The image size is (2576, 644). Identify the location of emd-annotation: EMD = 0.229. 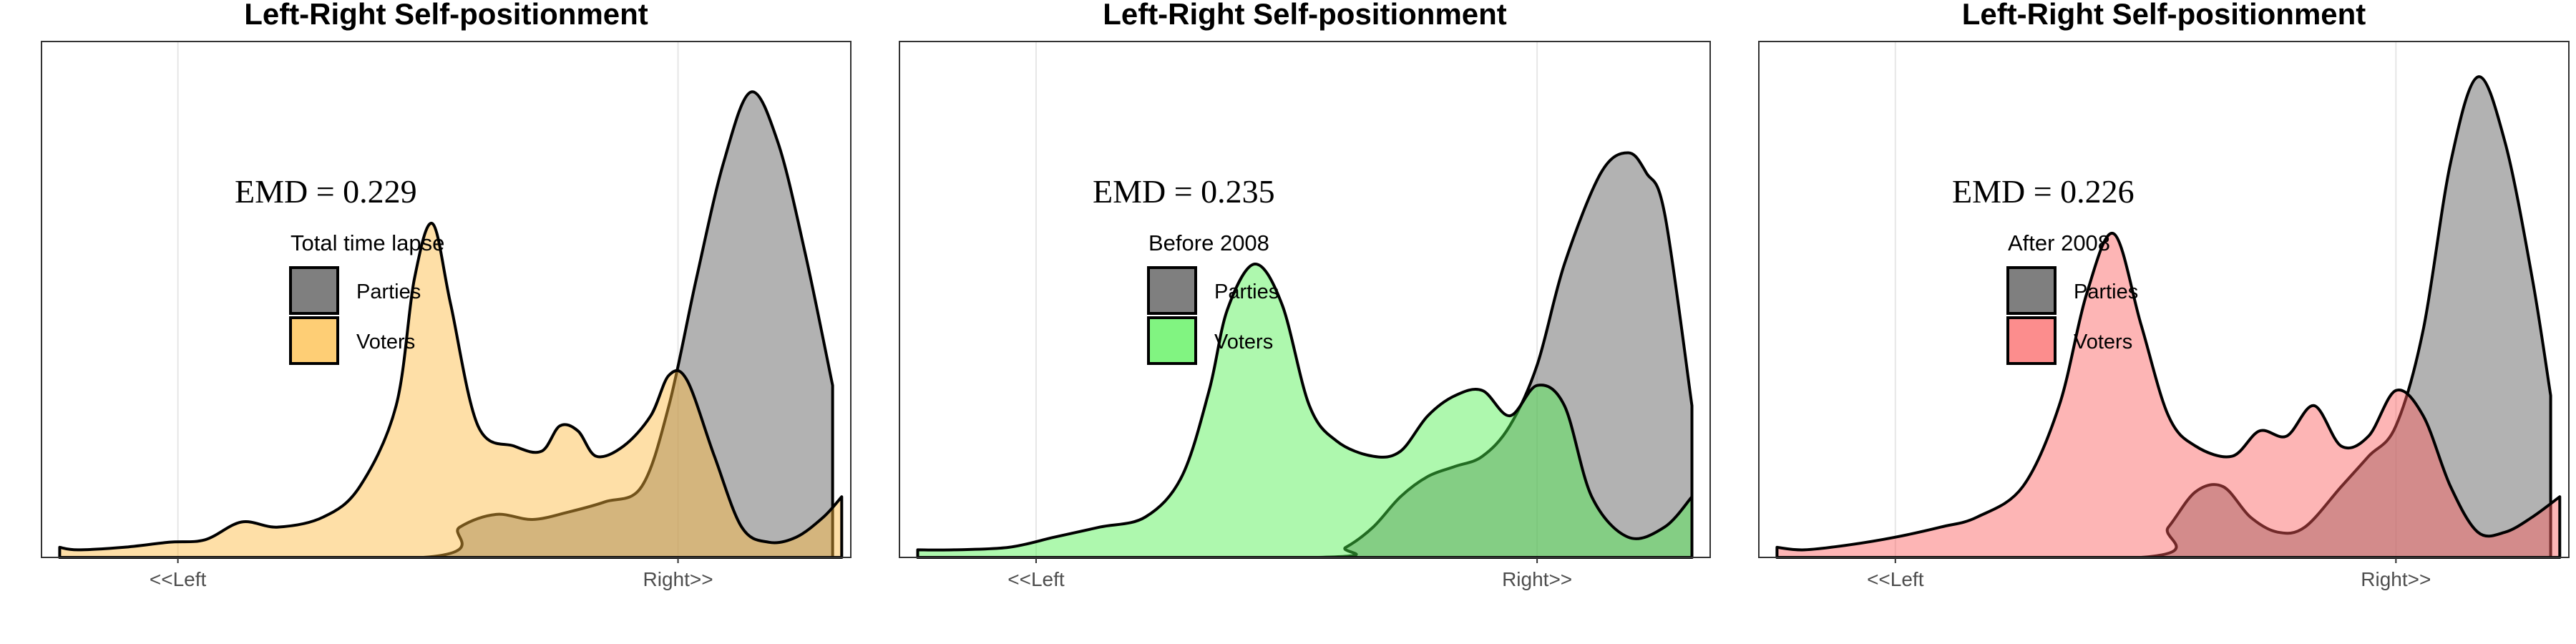
(326, 191).